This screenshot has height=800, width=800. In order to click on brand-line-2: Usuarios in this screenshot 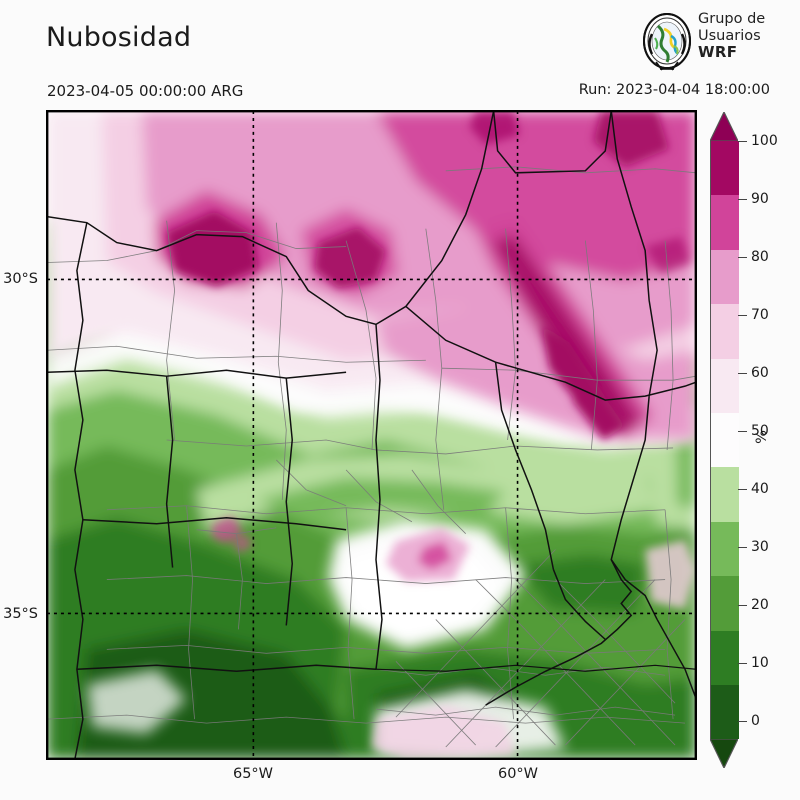, I will do `click(729, 35)`.